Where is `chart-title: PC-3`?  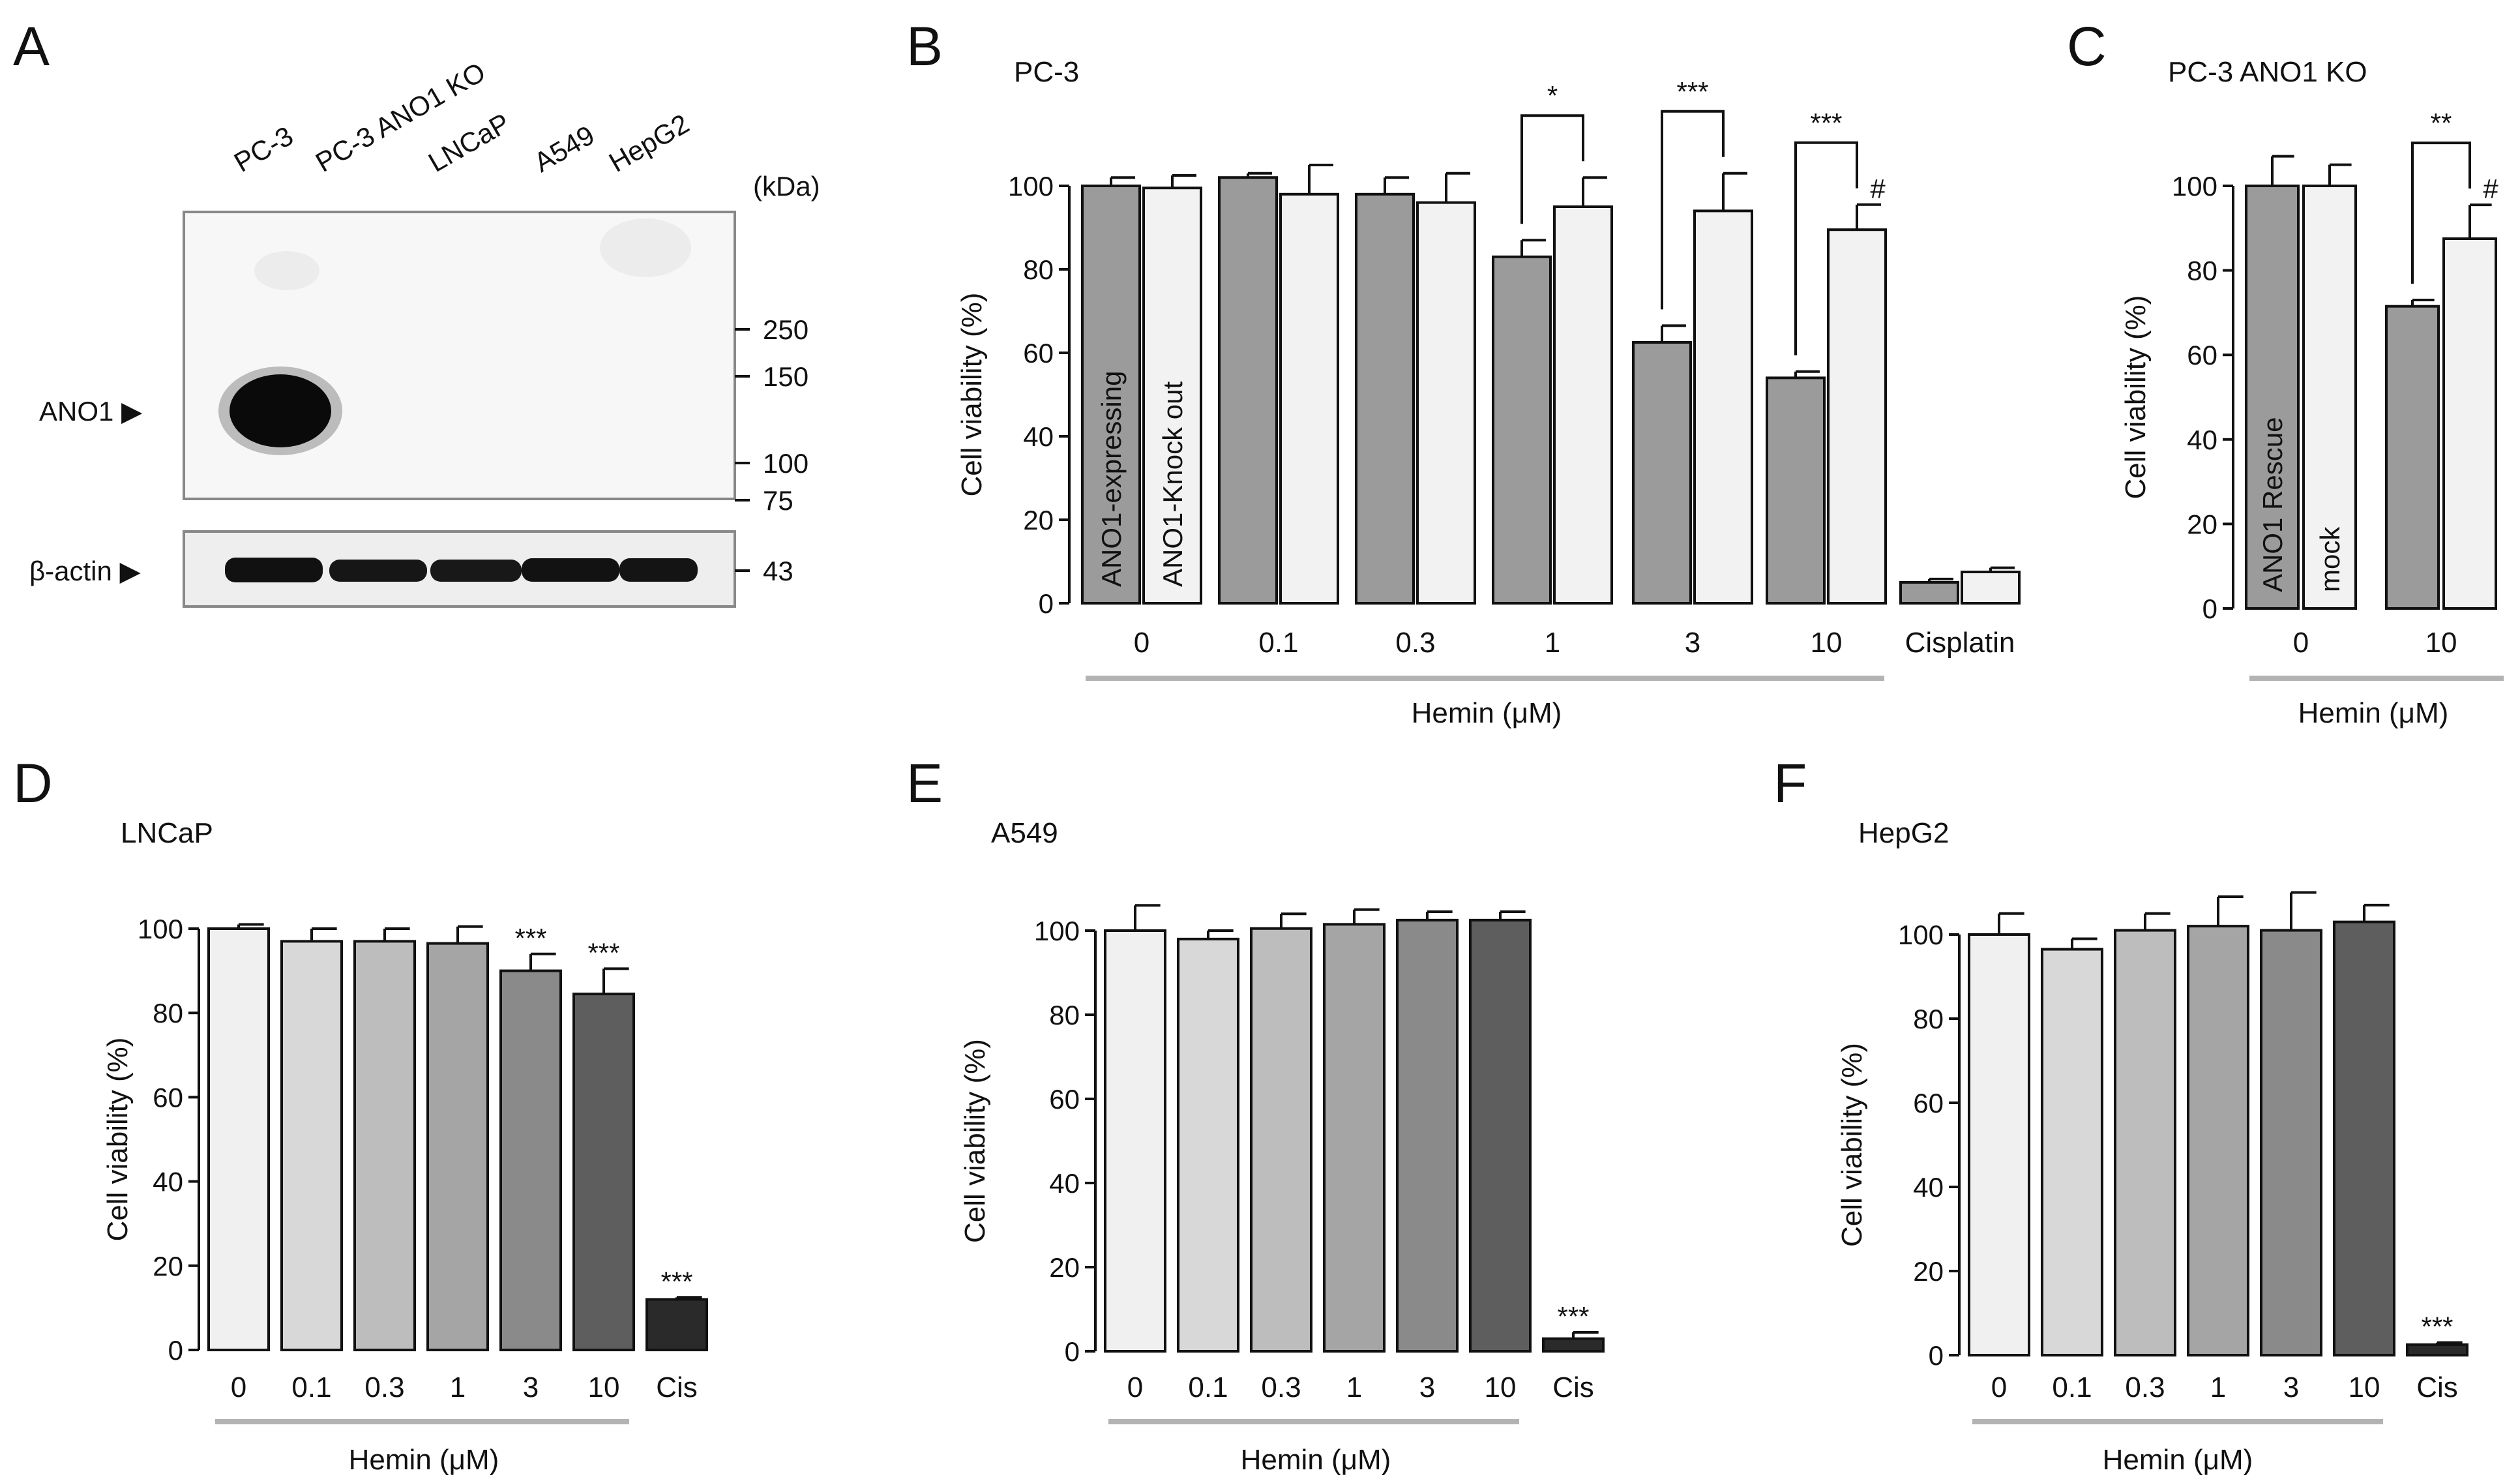 chart-title: PC-3 is located at coordinates (1047, 72).